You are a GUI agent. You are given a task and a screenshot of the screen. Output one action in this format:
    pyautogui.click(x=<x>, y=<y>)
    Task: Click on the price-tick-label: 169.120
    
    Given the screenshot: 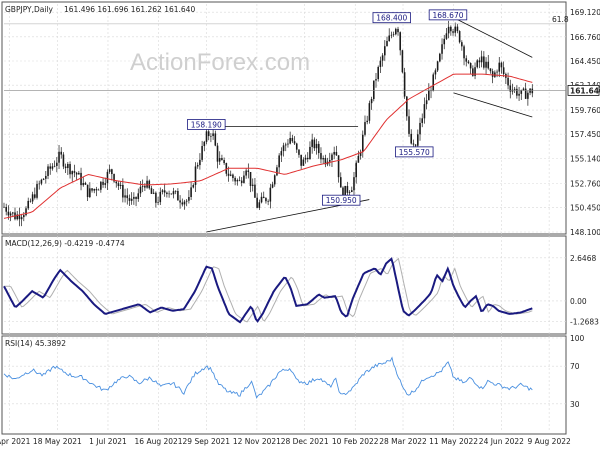 What is the action you would take?
    pyautogui.click(x=585, y=12)
    